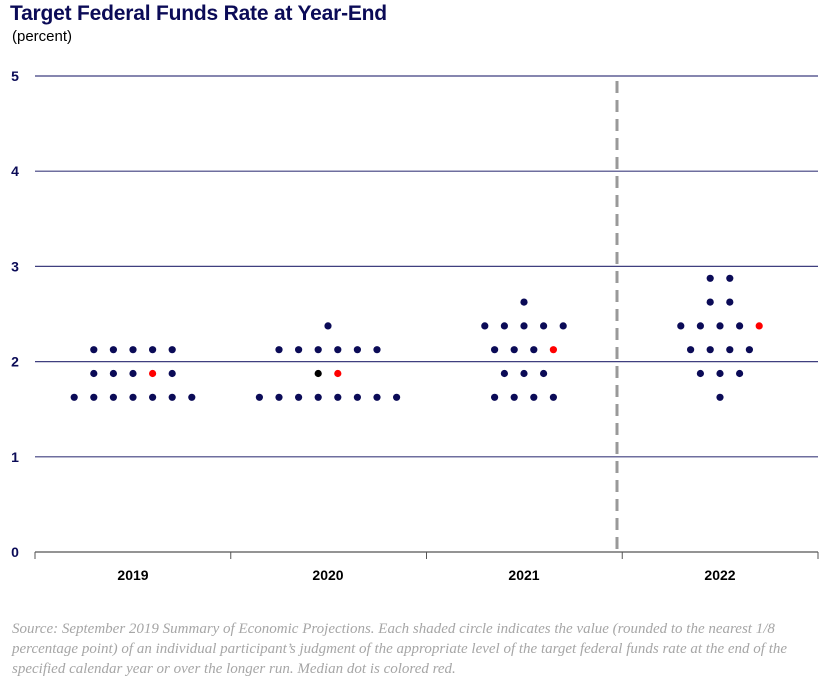 The image size is (840, 679). Describe the element at coordinates (523, 575) in the screenshot. I see `x-tick-label-2021: 2021` at that location.